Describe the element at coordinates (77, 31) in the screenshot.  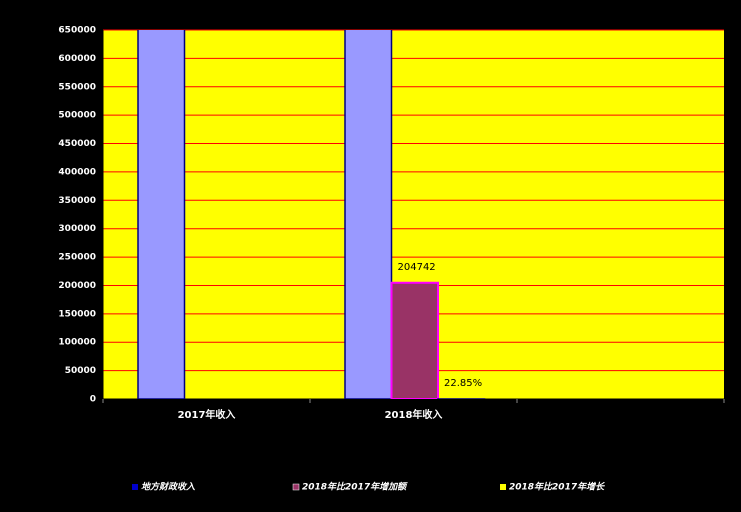
I see `y-tick-label: 650000` at that location.